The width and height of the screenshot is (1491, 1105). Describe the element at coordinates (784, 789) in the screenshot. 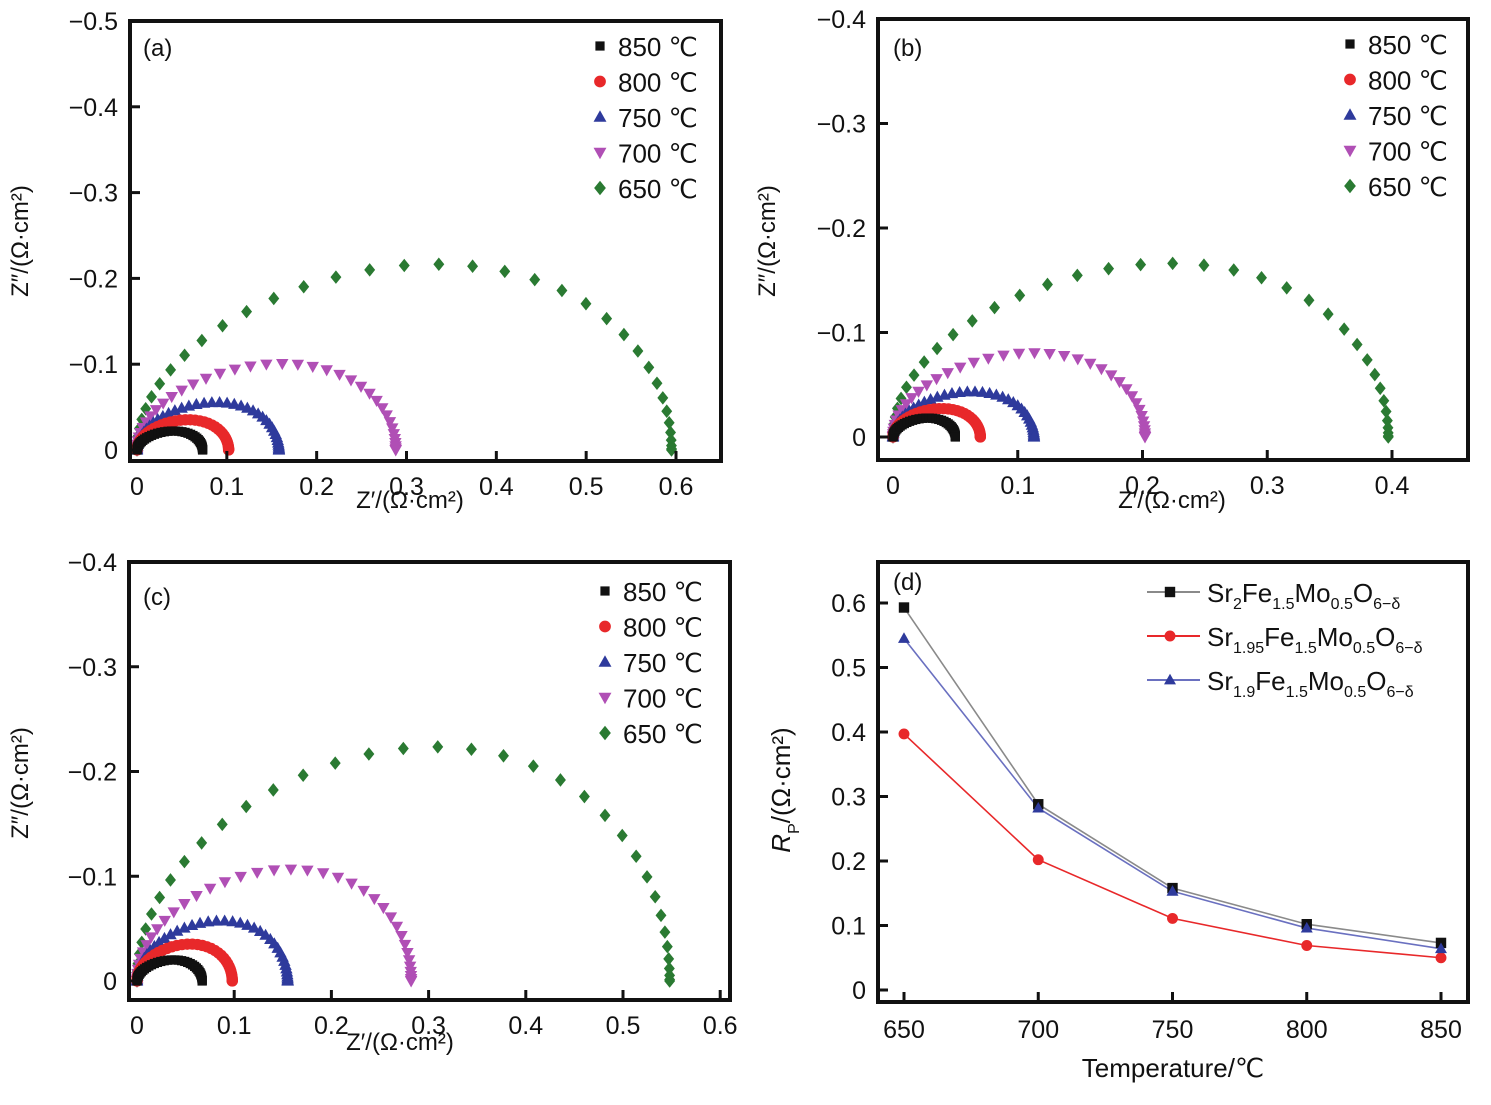

I see `y-axis-title: RP/(Ω·cm²)` at that location.